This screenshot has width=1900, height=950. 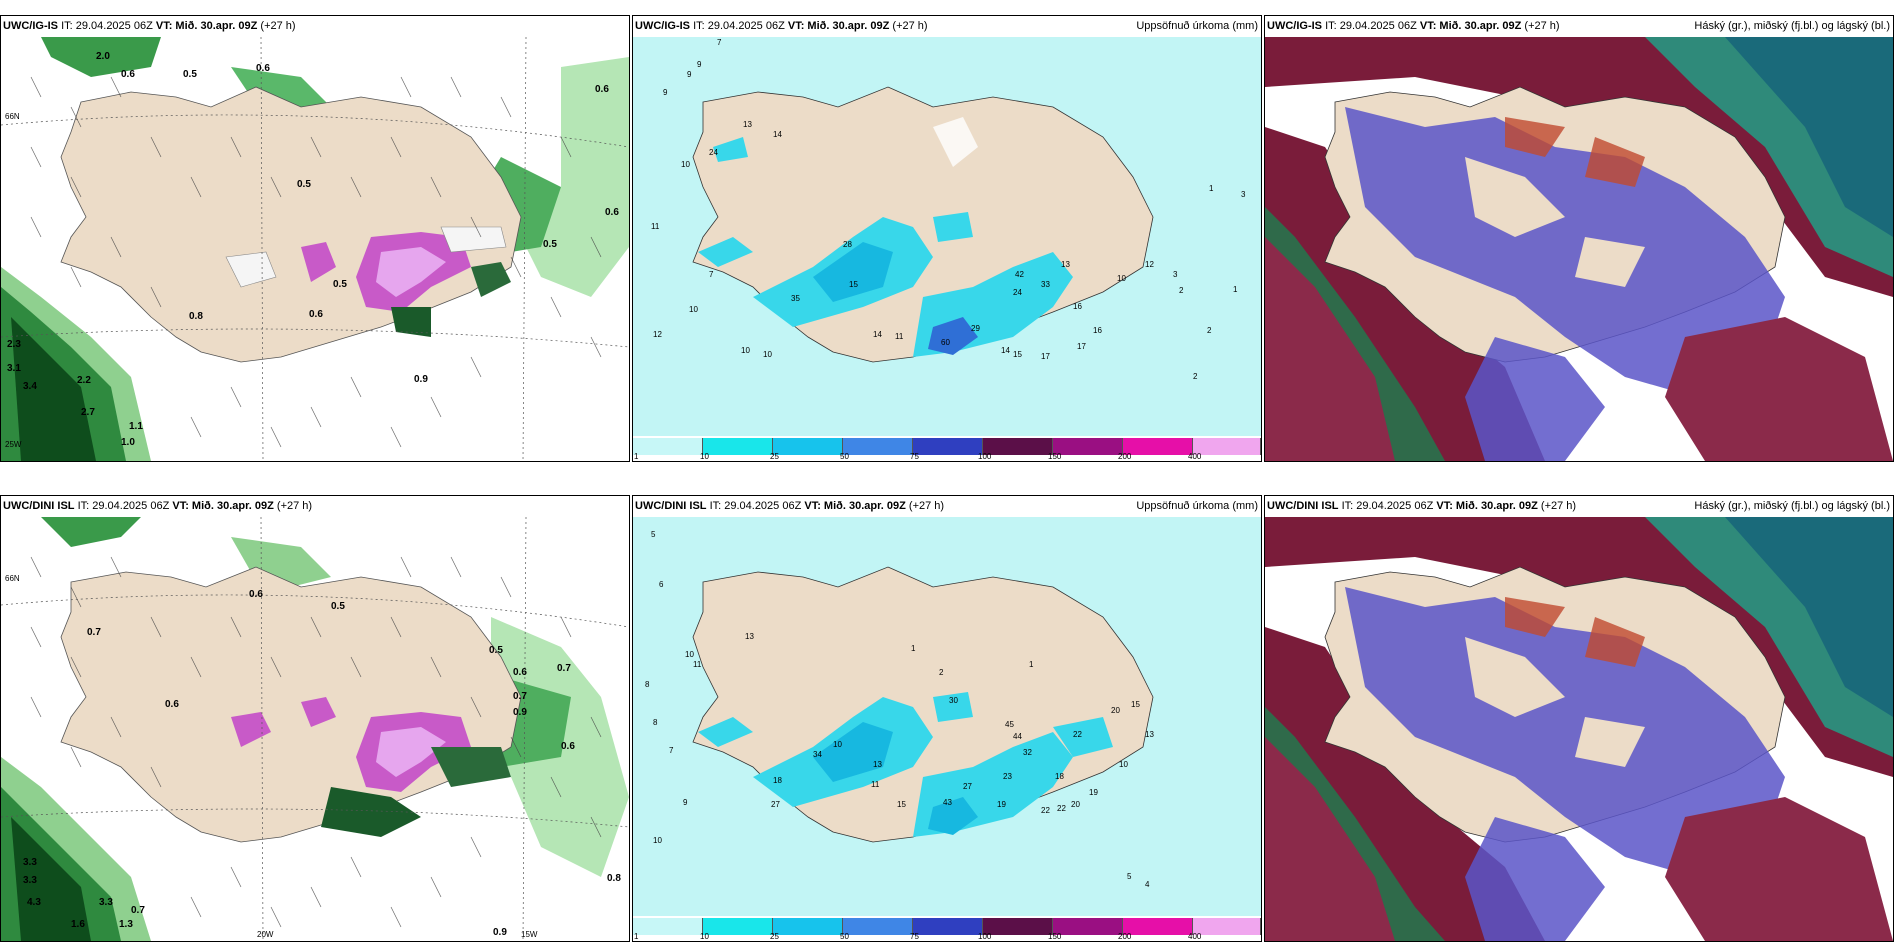 What do you see at coordinates (1195, 376) in the screenshot?
I see `precip-value: 2` at bounding box center [1195, 376].